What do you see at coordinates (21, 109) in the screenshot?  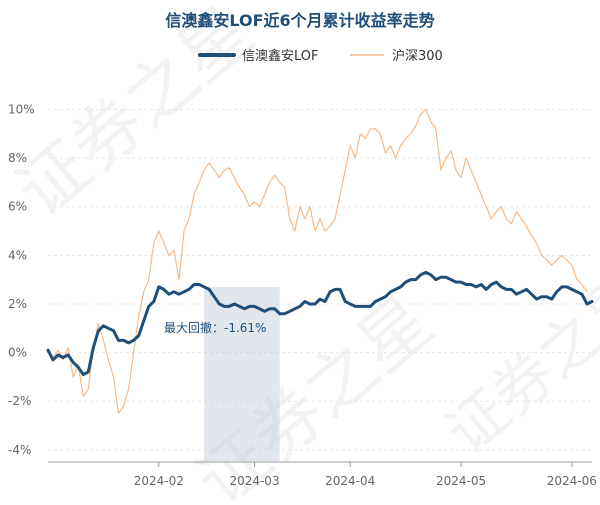 I see `y-tick-label-7: 10%` at bounding box center [21, 109].